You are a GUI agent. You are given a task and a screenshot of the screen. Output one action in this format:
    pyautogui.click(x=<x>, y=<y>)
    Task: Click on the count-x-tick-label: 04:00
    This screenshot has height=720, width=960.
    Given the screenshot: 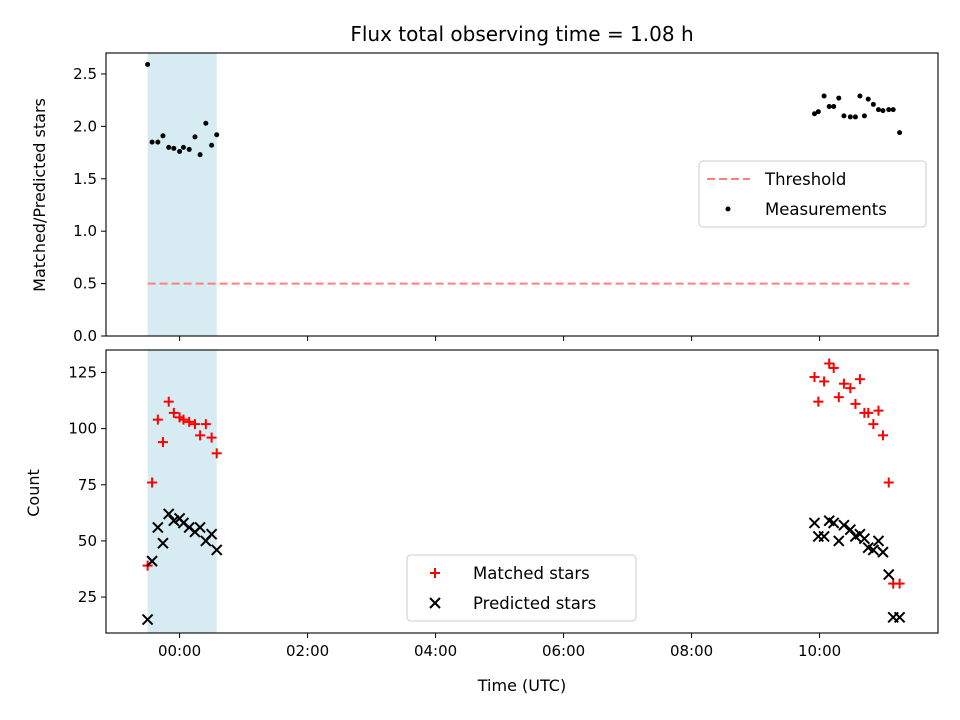 What is the action you would take?
    pyautogui.click(x=435, y=651)
    